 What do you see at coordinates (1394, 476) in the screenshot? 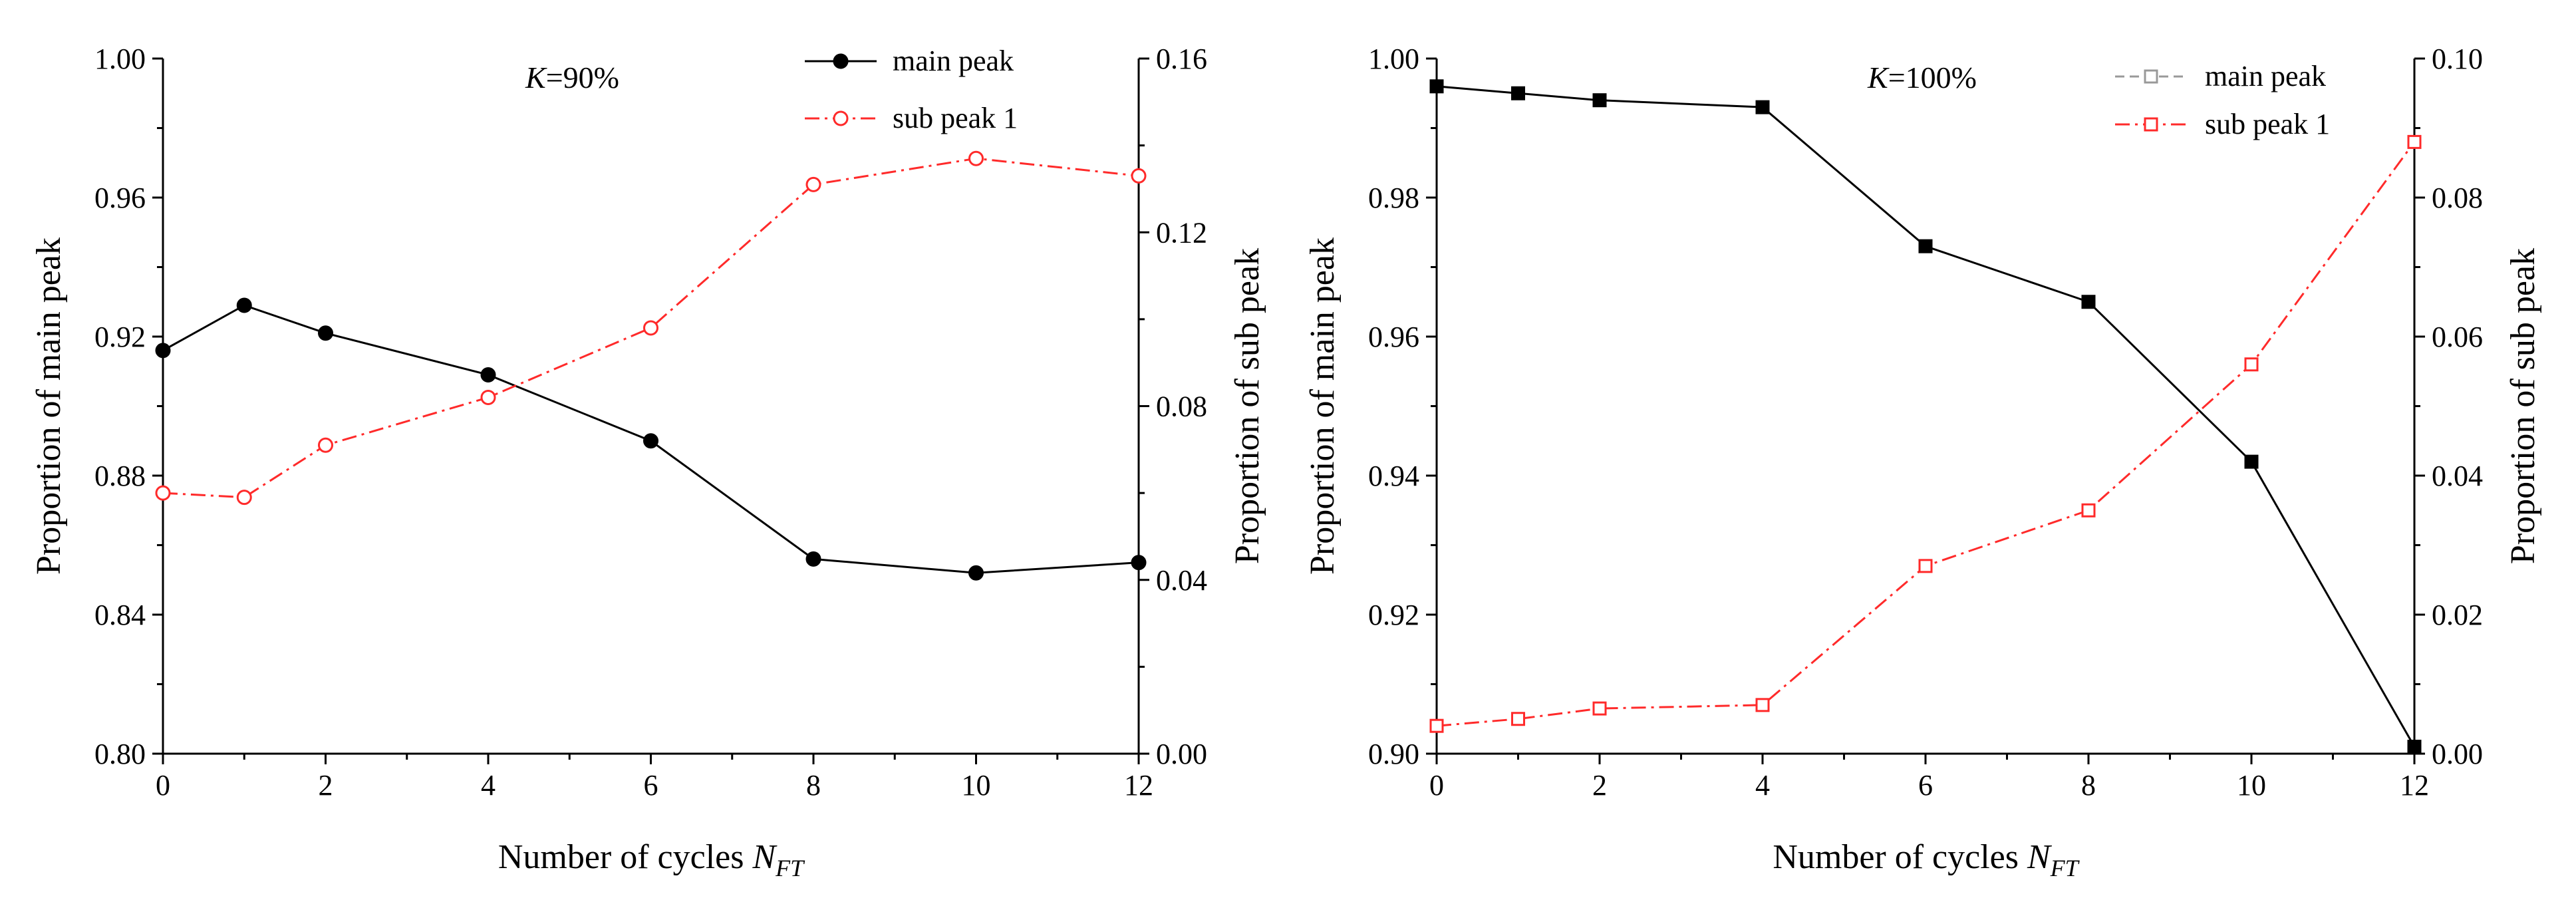
I see `y-left-tick-label: 0.94` at bounding box center [1394, 476].